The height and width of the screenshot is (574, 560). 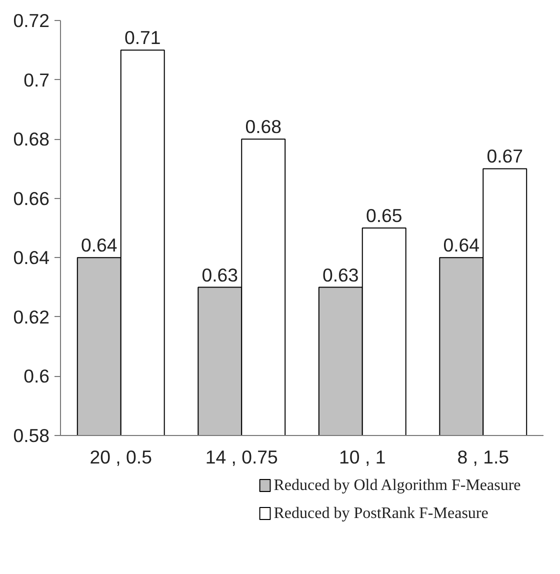 I want to click on x-tick-label: 8 , 1.5, so click(x=483, y=457).